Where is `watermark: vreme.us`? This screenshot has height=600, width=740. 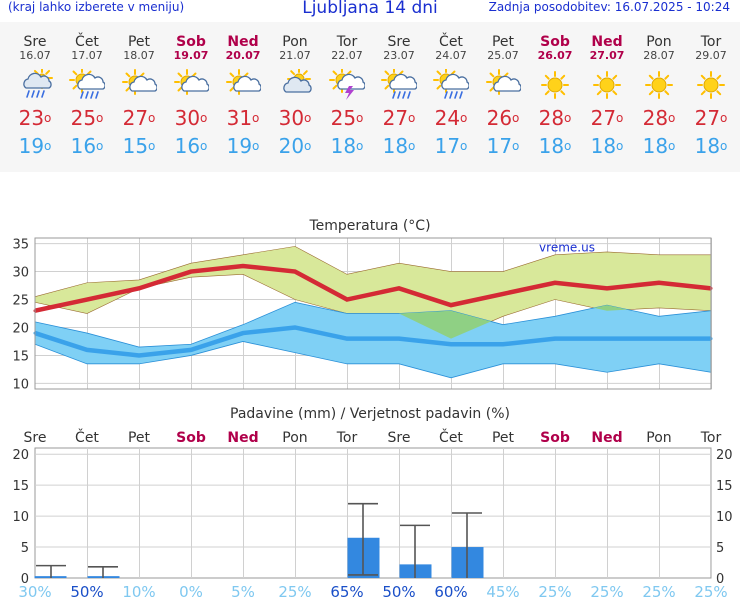 watermark: vreme.us is located at coordinates (567, 247).